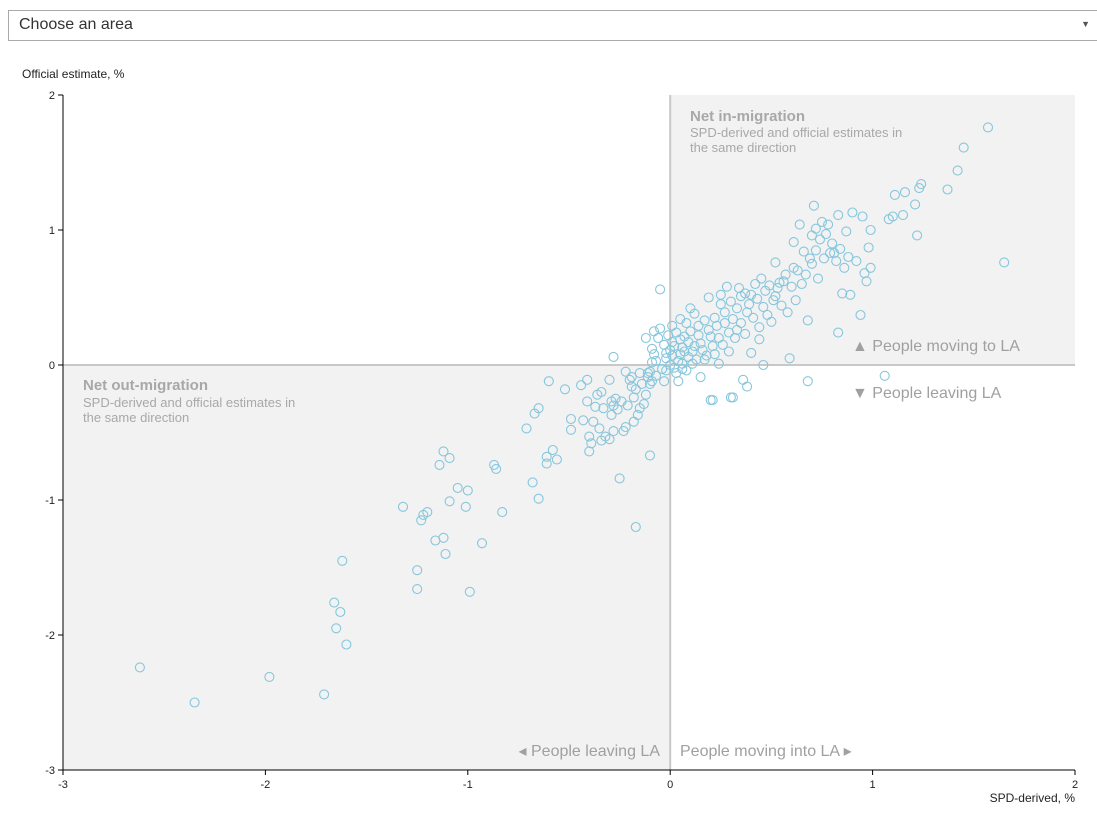 Image resolution: width=1097 pixels, height=813 pixels. Describe the element at coordinates (50, 771) in the screenshot. I see `y-tick-label: -3` at that location.